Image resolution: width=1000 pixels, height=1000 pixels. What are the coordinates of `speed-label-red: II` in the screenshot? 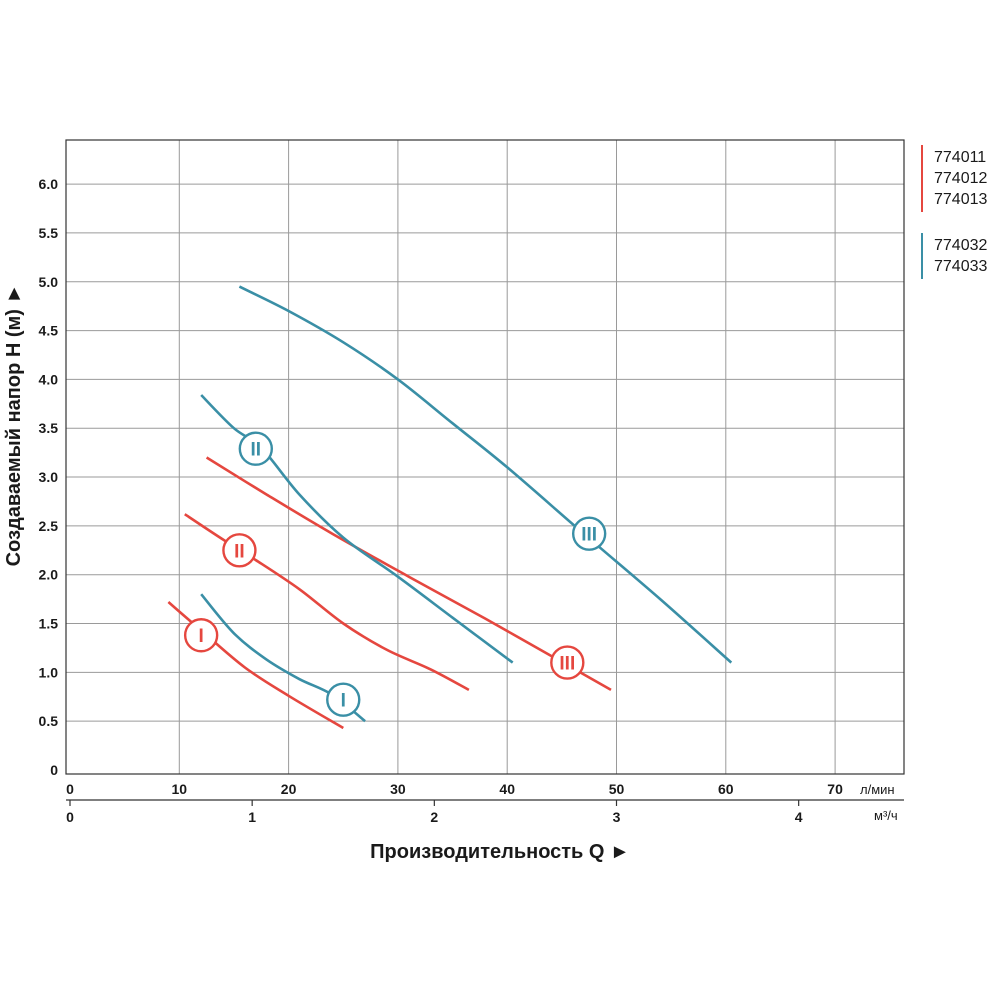 It's located at (239, 551).